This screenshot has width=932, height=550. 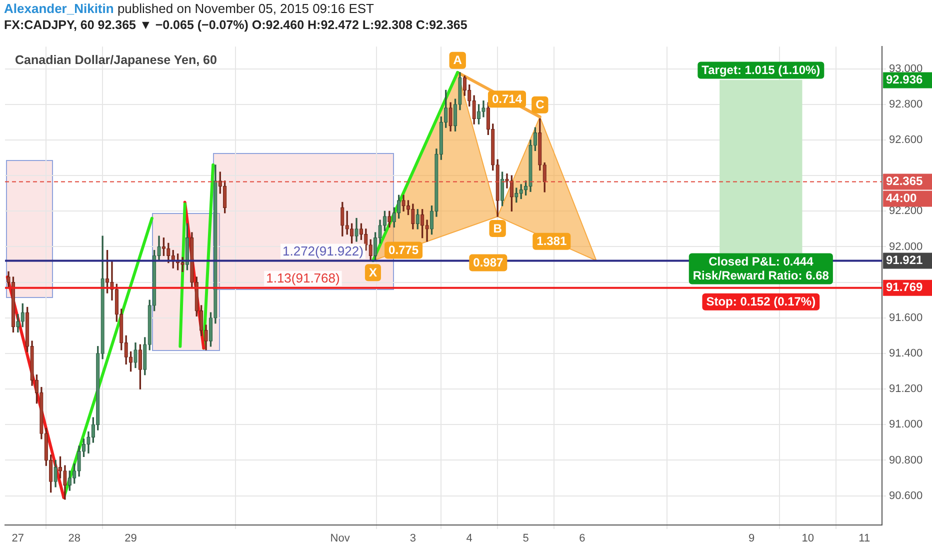 What do you see at coordinates (340, 538) in the screenshot?
I see `x-tick-label: Nov` at bounding box center [340, 538].